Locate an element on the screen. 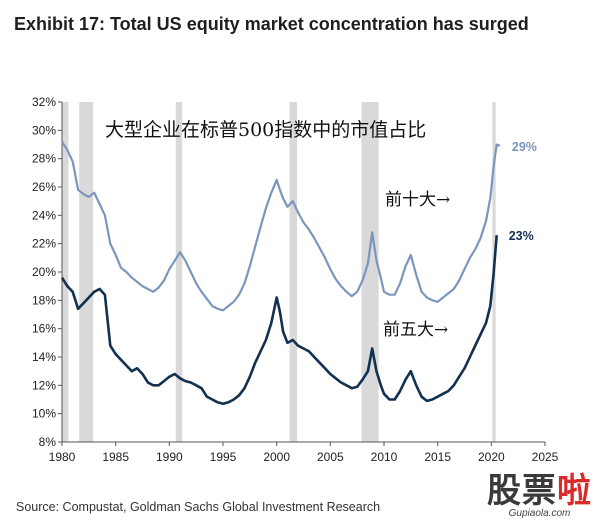  x-tick-label: 1985 is located at coordinates (115, 457).